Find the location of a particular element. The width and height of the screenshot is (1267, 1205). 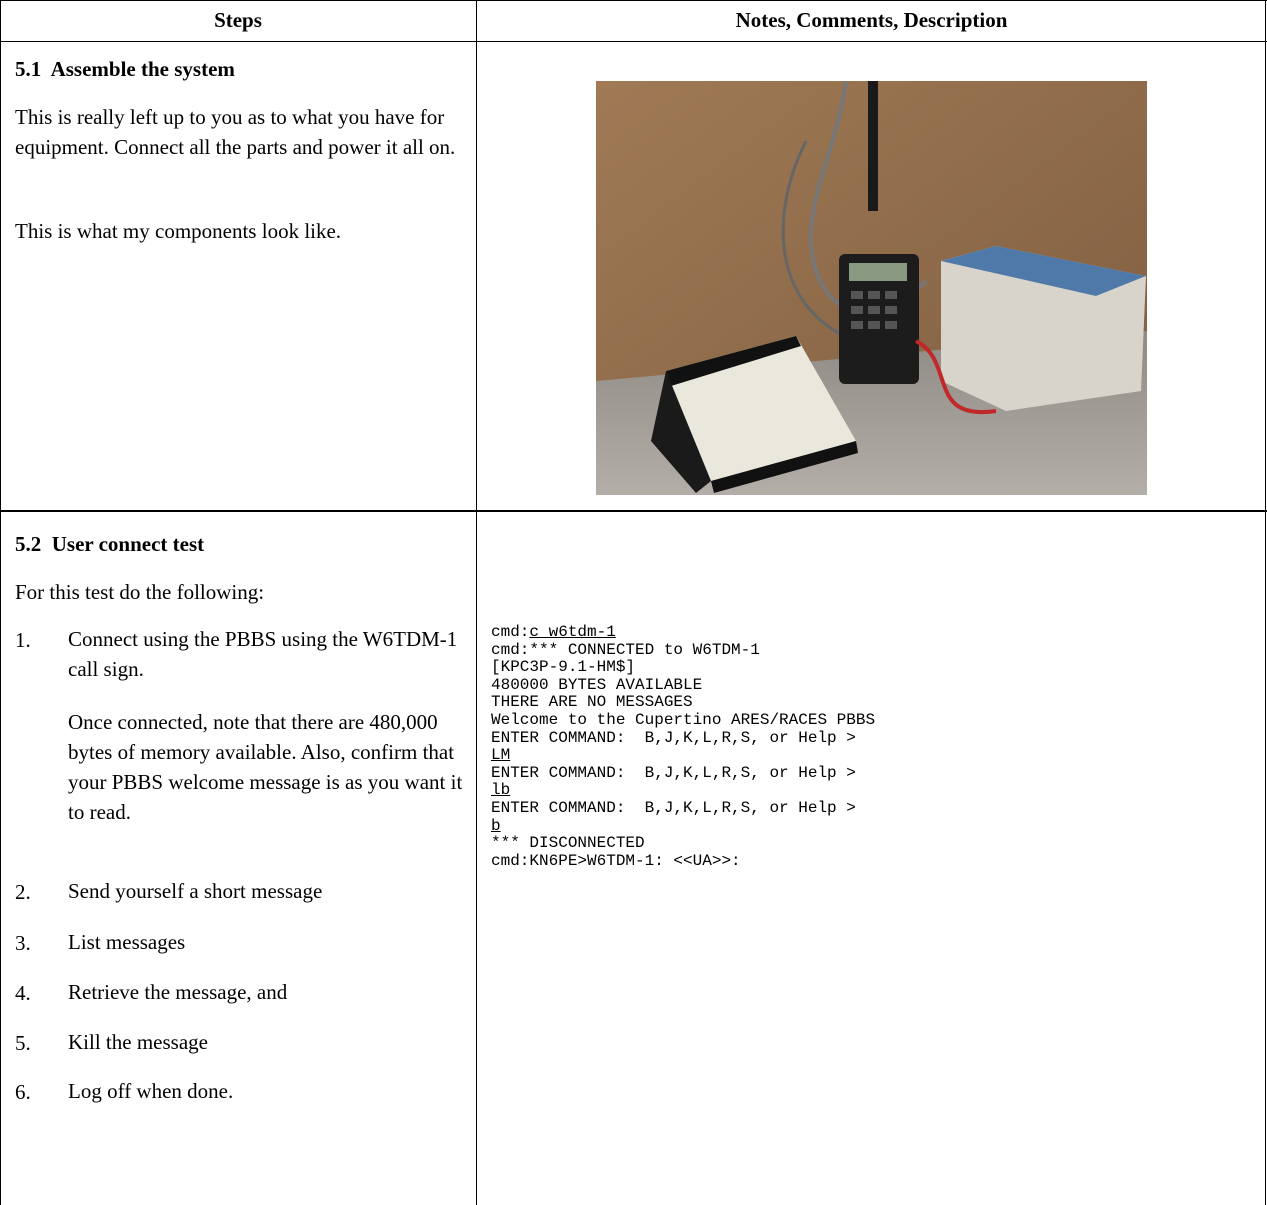

terminal-line: [KPC3P-9.1-HM$] is located at coordinates (683, 667).